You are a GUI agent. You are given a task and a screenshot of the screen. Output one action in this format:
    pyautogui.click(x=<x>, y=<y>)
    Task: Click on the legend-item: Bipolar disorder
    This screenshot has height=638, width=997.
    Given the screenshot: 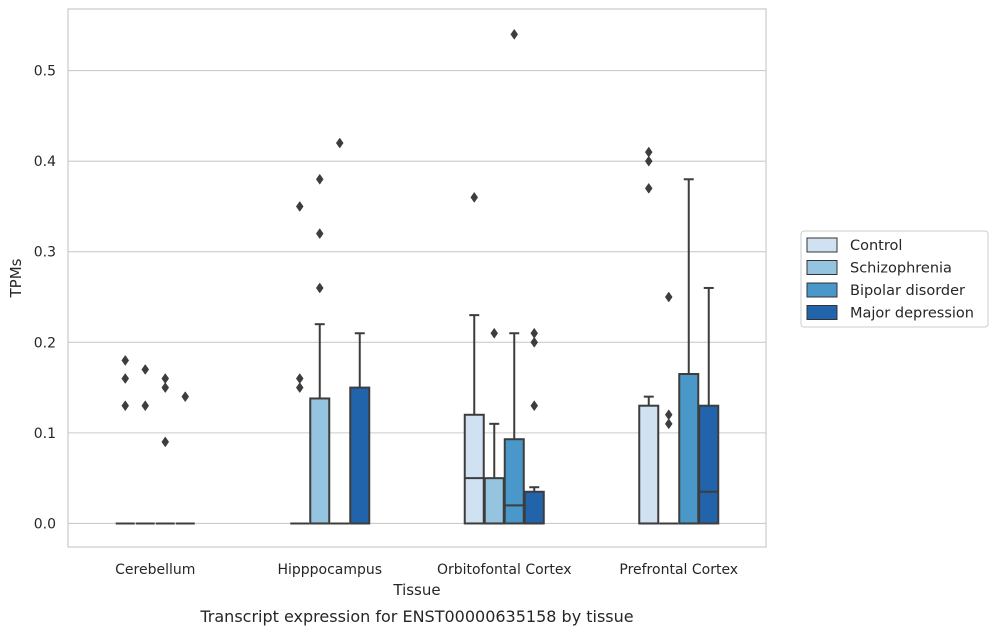 What is the action you would take?
    pyautogui.click(x=885, y=290)
    